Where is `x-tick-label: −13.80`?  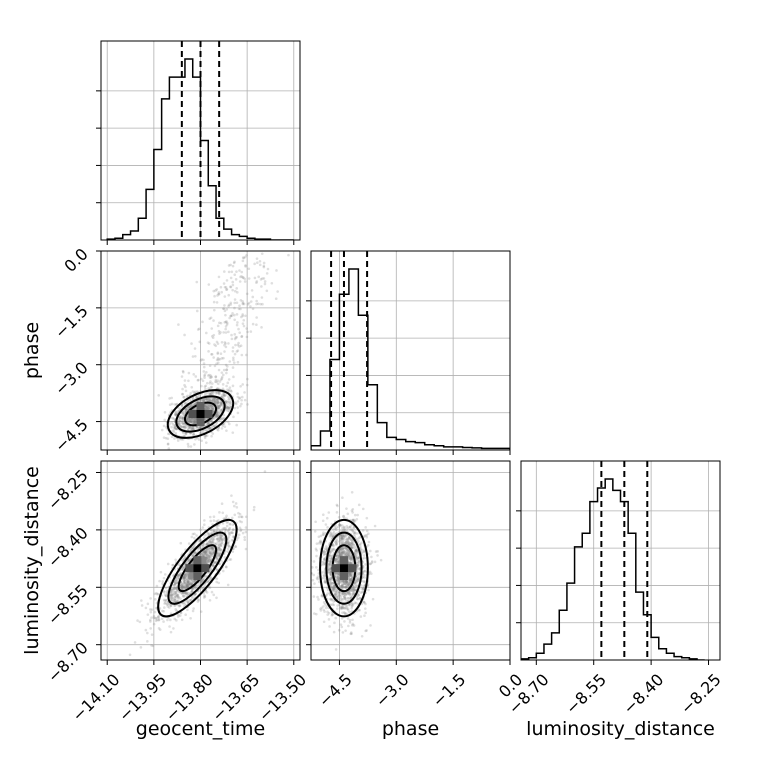
x-tick-label: −13.80 is located at coordinates (189, 697).